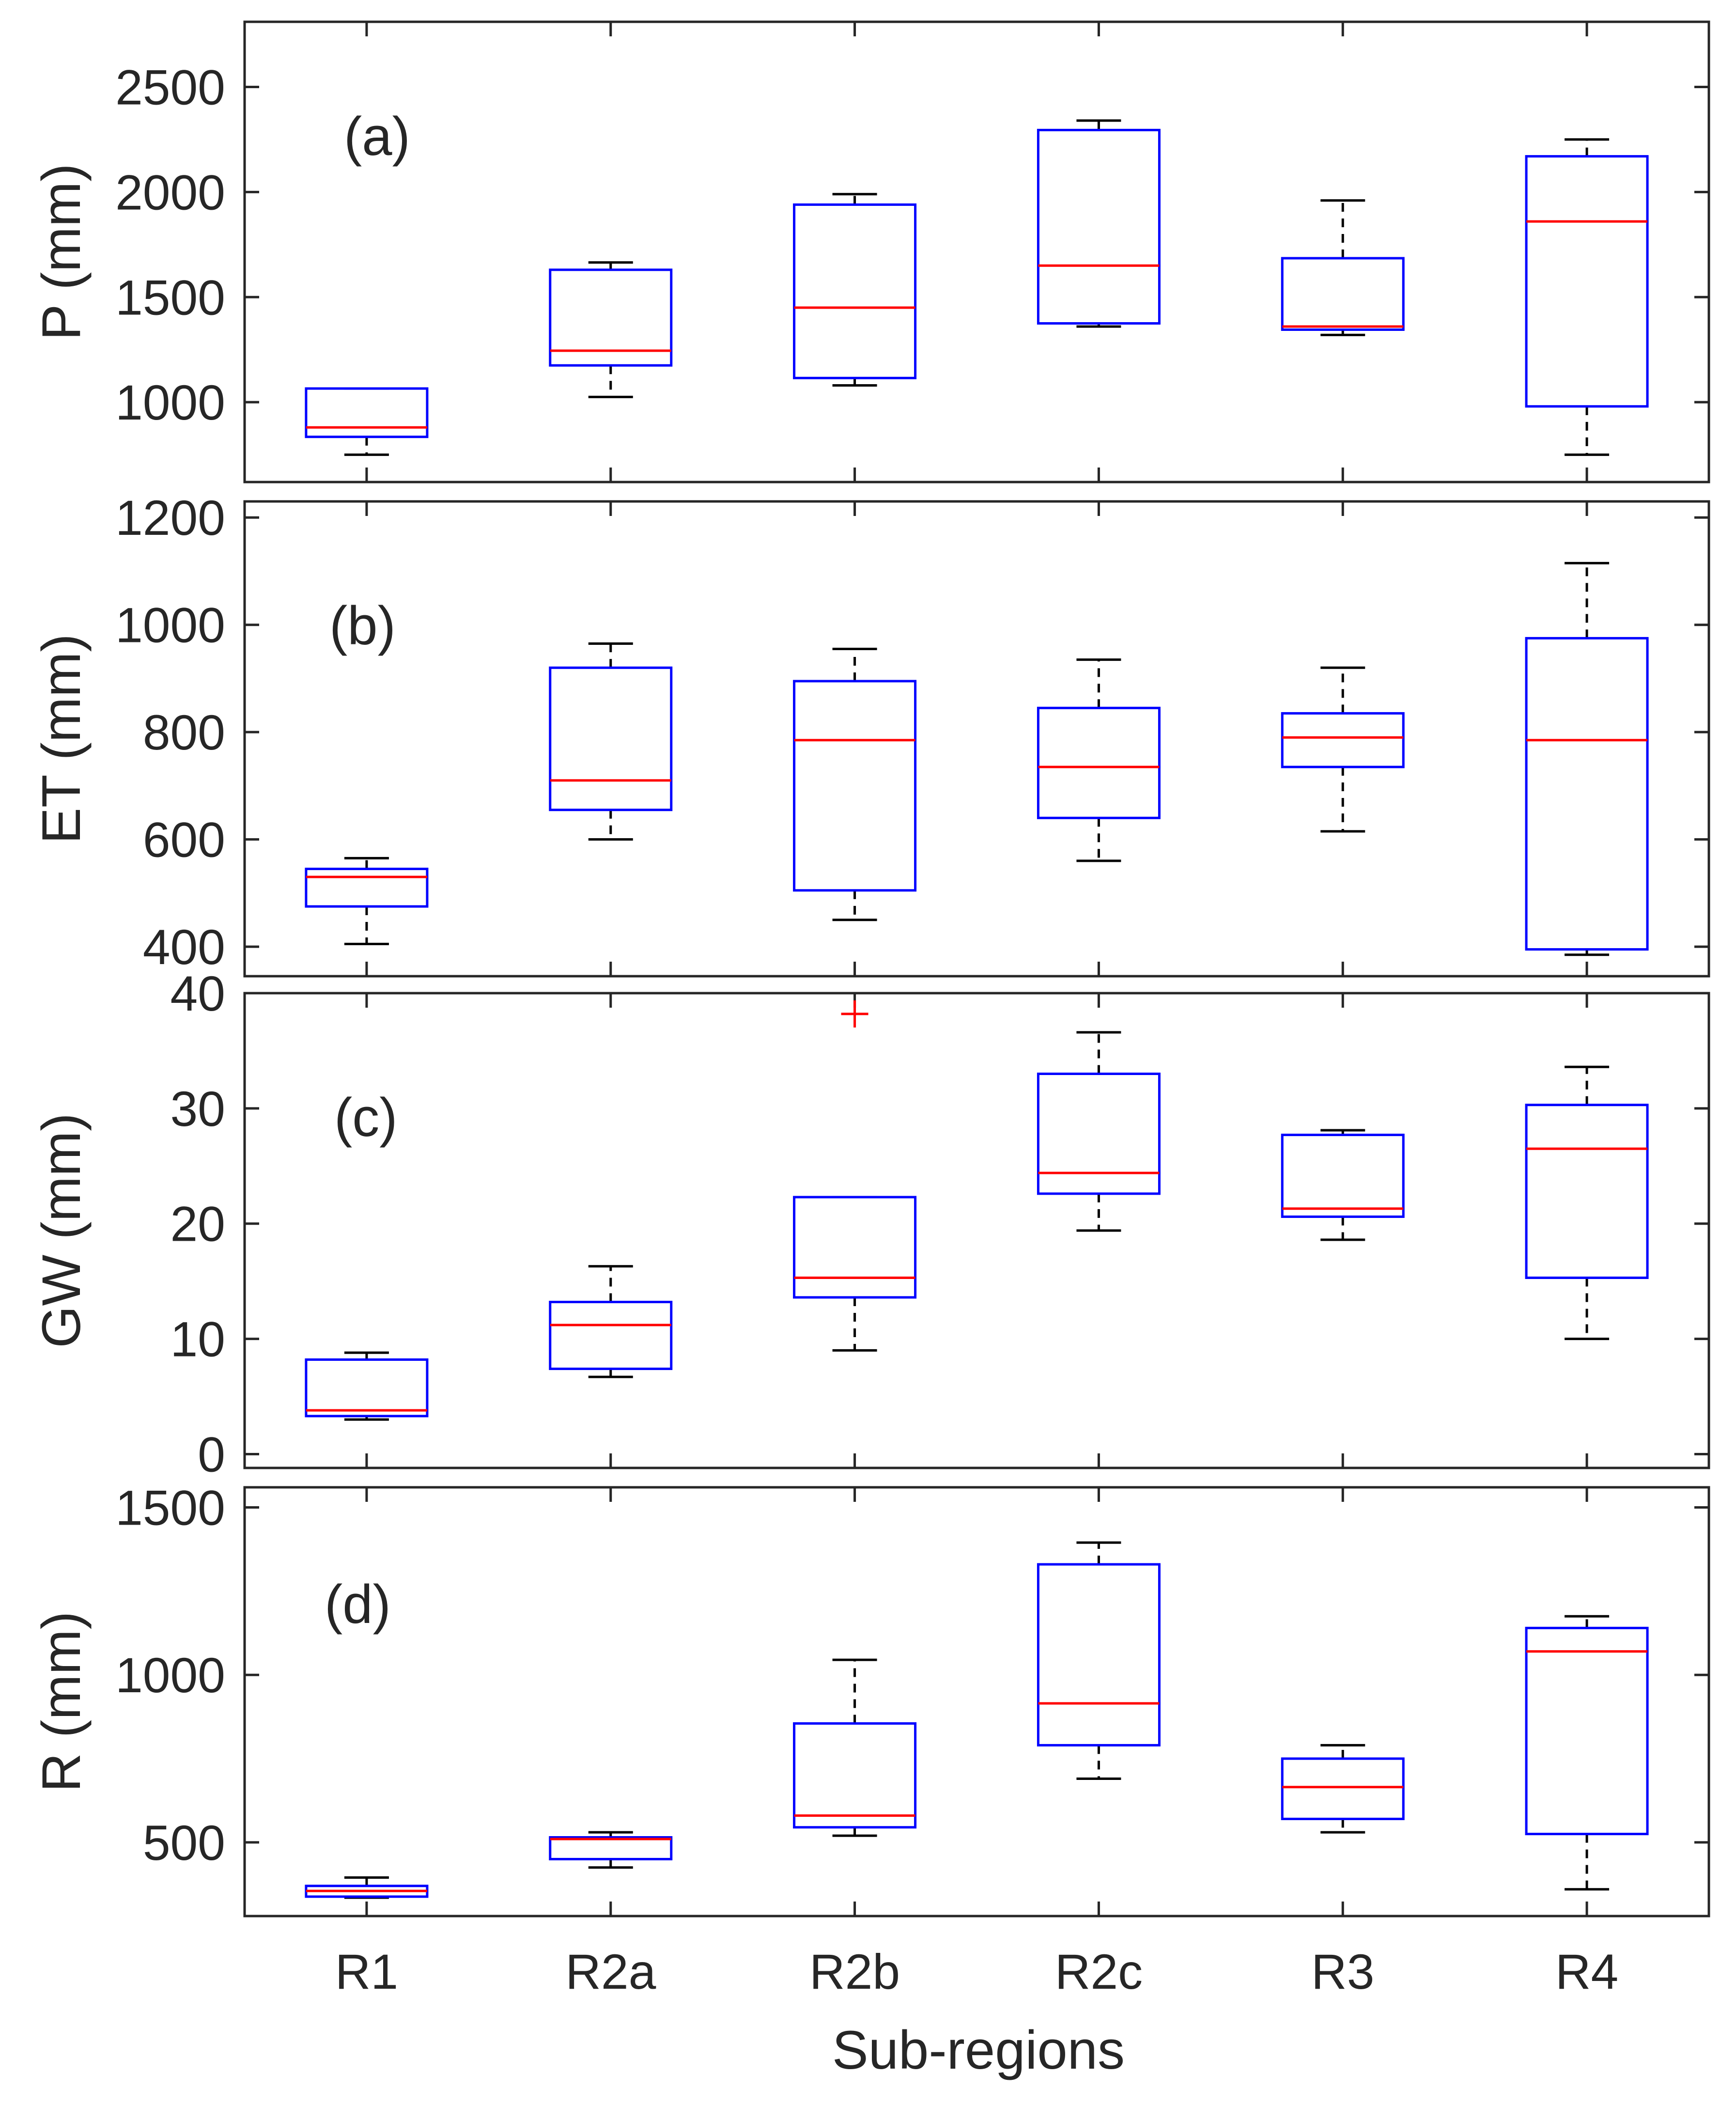 Image resolution: width=1736 pixels, height=2105 pixels. I want to click on y-axis-label: GW (mm), so click(61, 1230).